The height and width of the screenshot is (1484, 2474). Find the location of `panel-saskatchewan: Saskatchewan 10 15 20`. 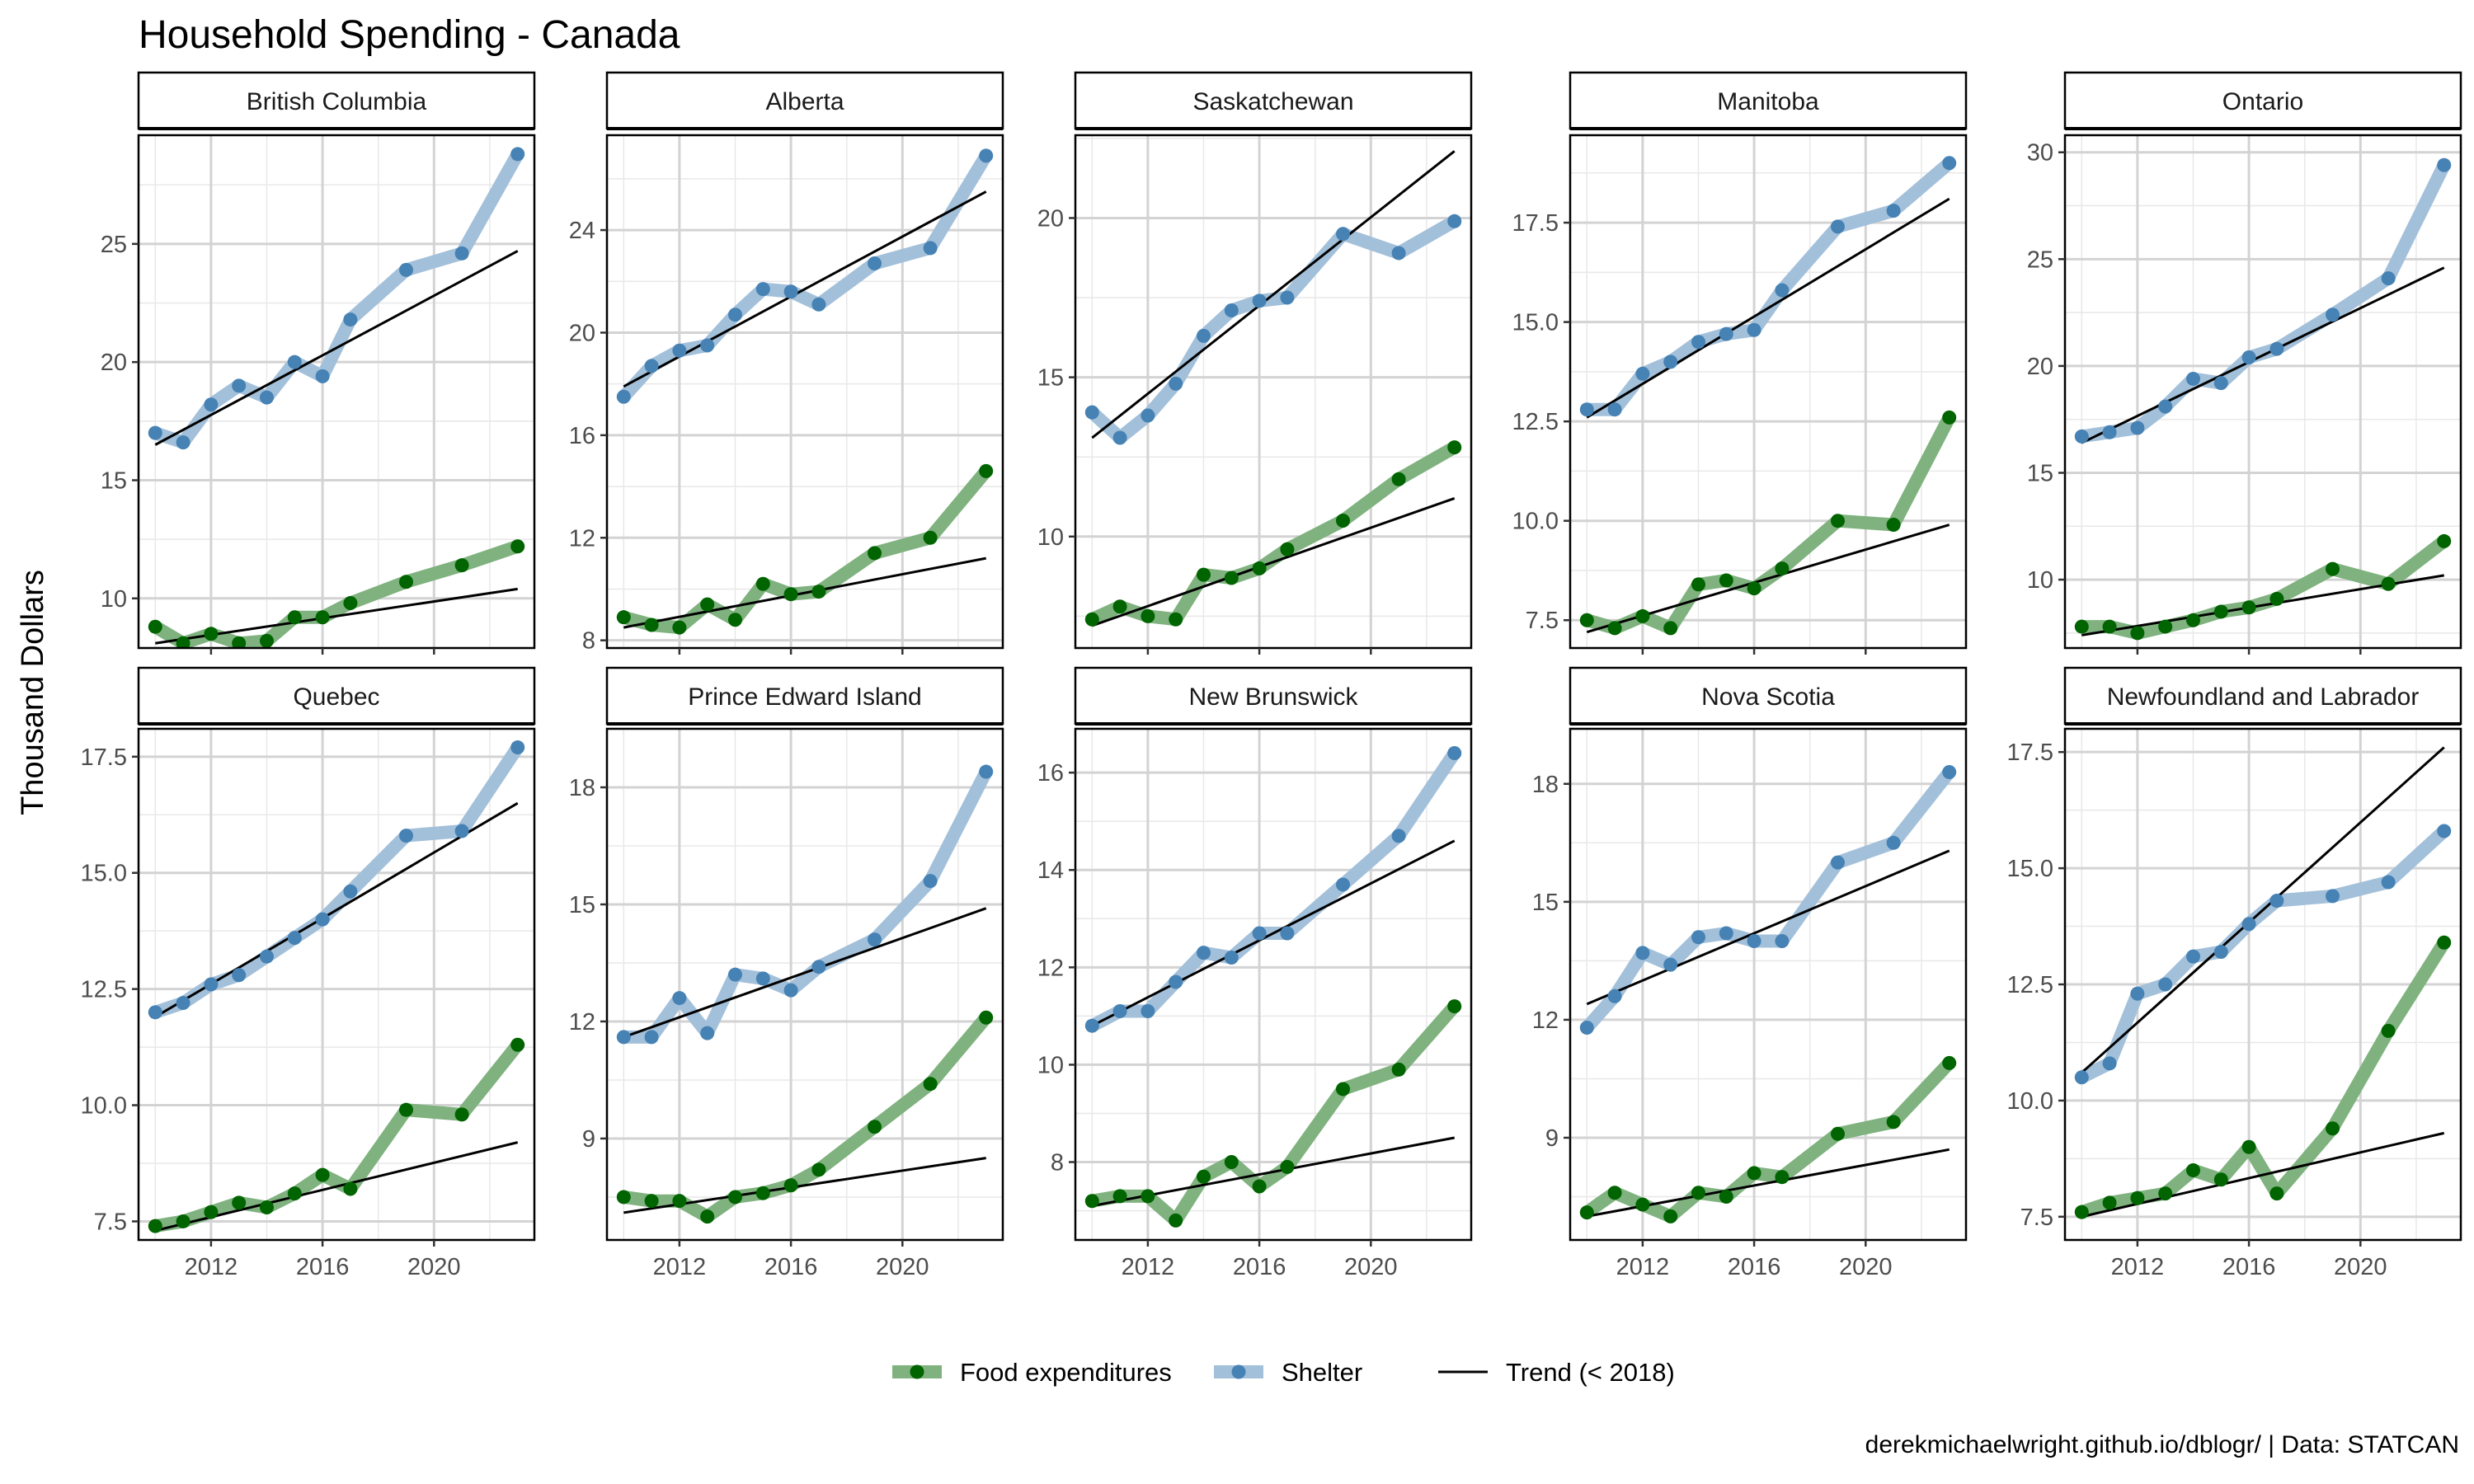

panel-saskatchewan: Saskatchewan 10 15 20 is located at coordinates (1255, 363).